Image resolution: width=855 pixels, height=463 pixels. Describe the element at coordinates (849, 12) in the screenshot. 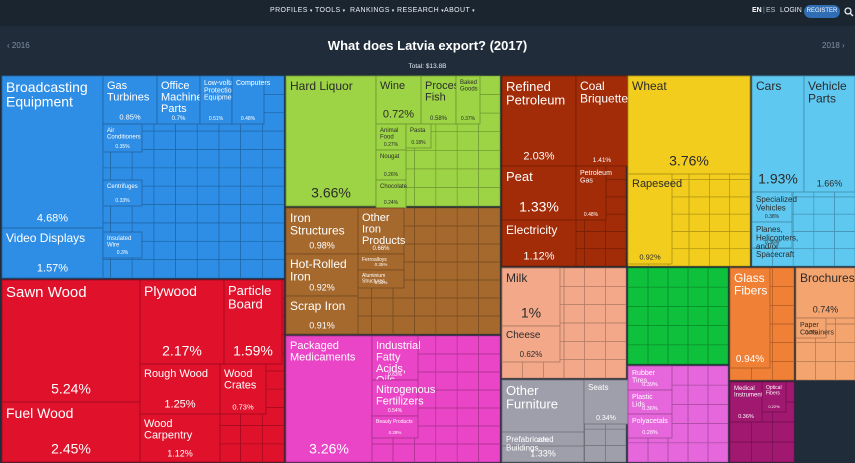

I see `search-icon` at that location.